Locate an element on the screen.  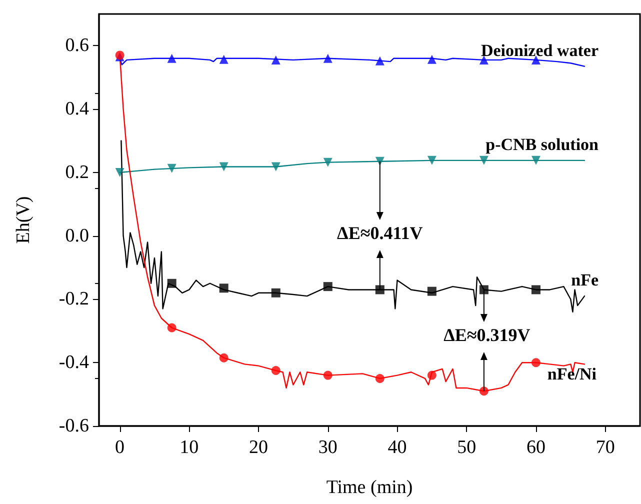
x-tick-label: 0 is located at coordinates (120, 447).